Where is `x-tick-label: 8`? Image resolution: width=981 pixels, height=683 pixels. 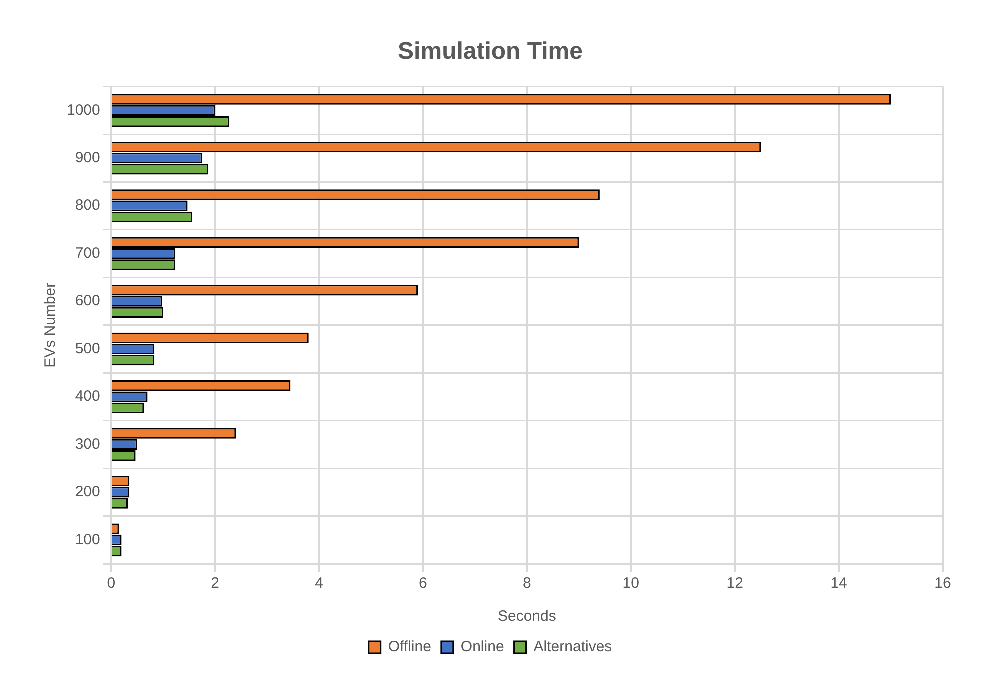
x-tick-label: 8 is located at coordinates (527, 583).